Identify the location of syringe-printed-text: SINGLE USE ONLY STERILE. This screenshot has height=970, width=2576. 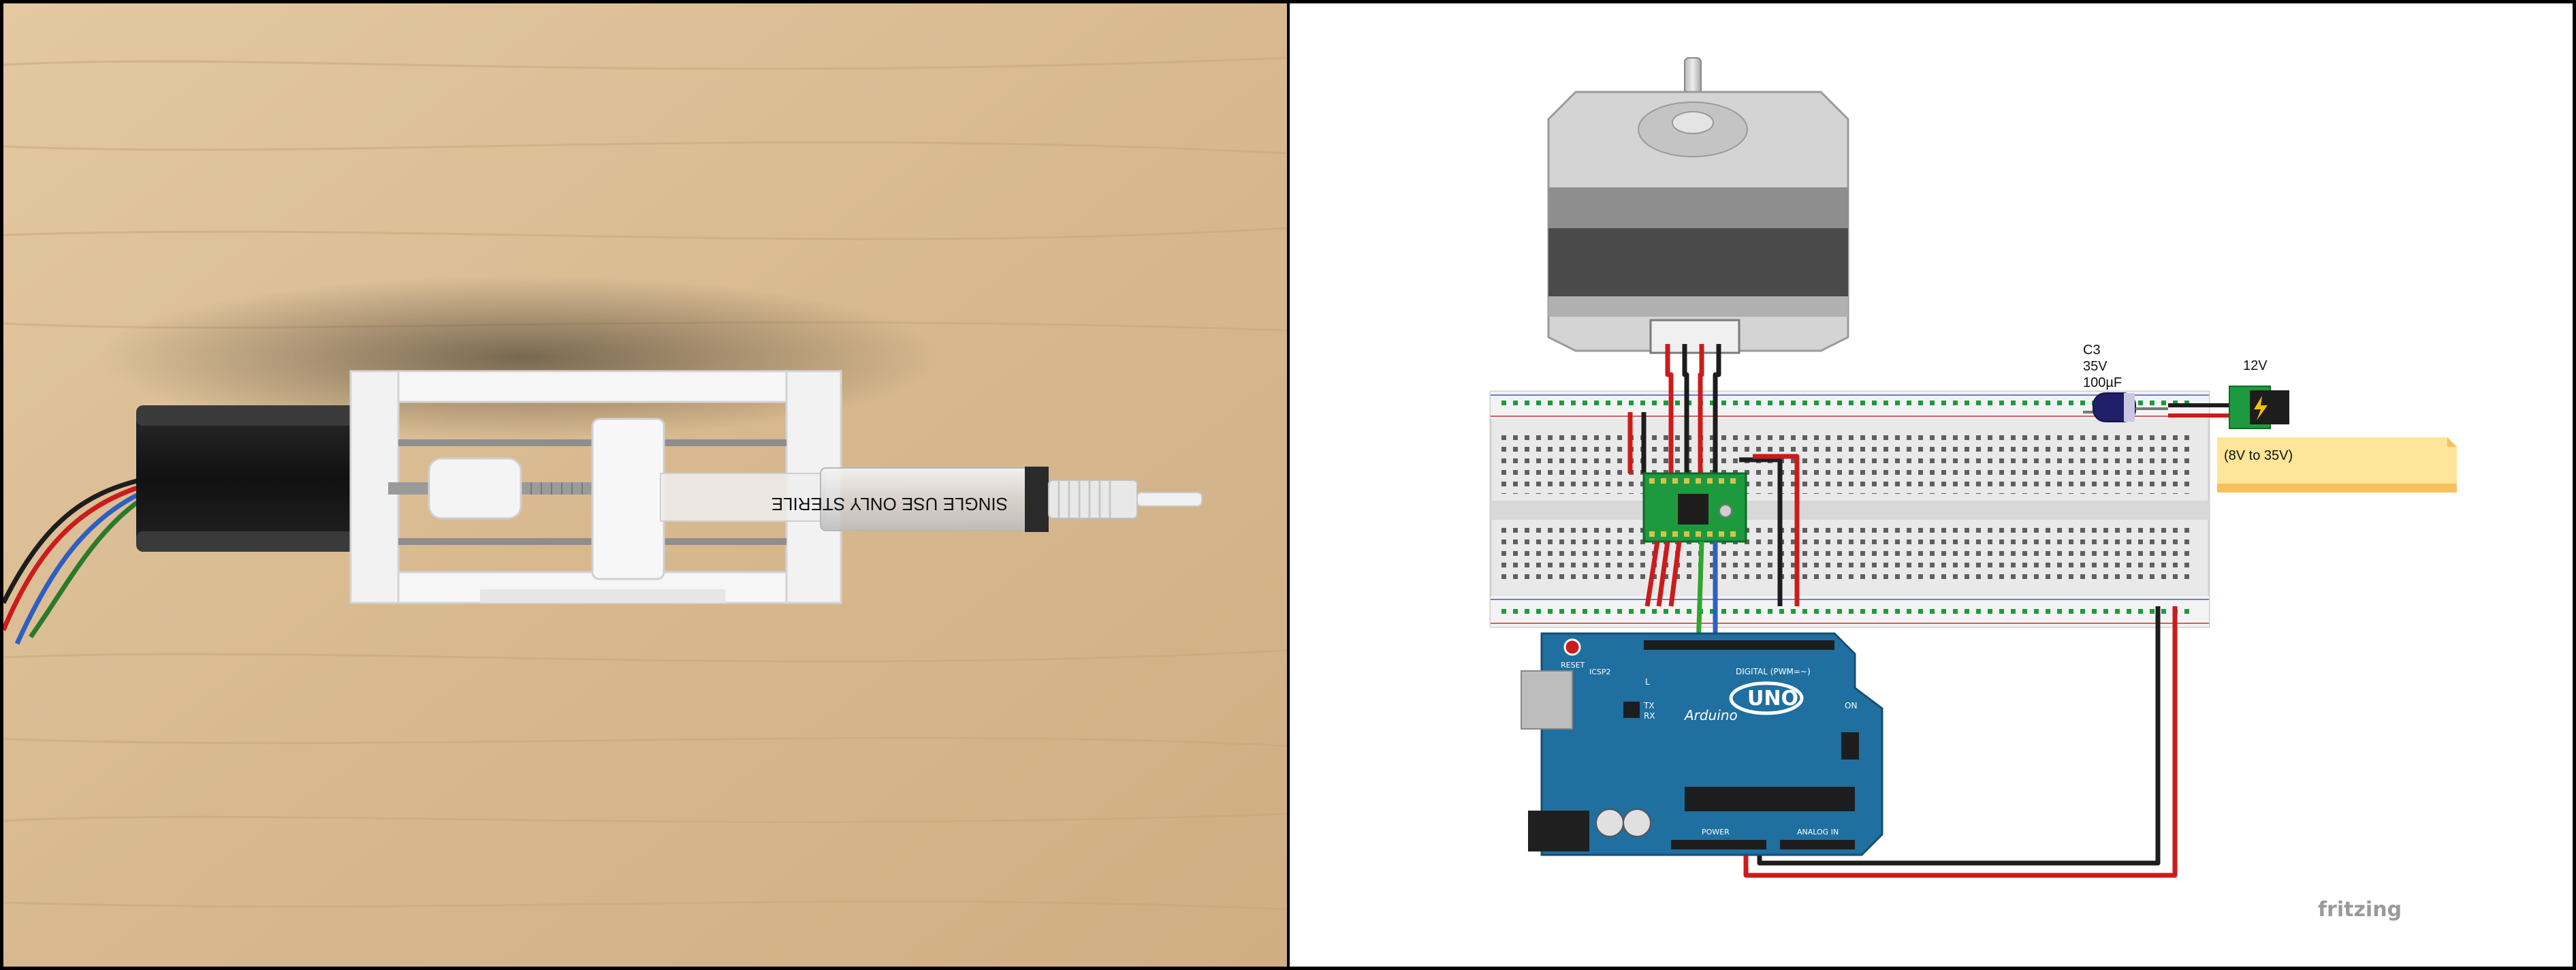
(890, 504).